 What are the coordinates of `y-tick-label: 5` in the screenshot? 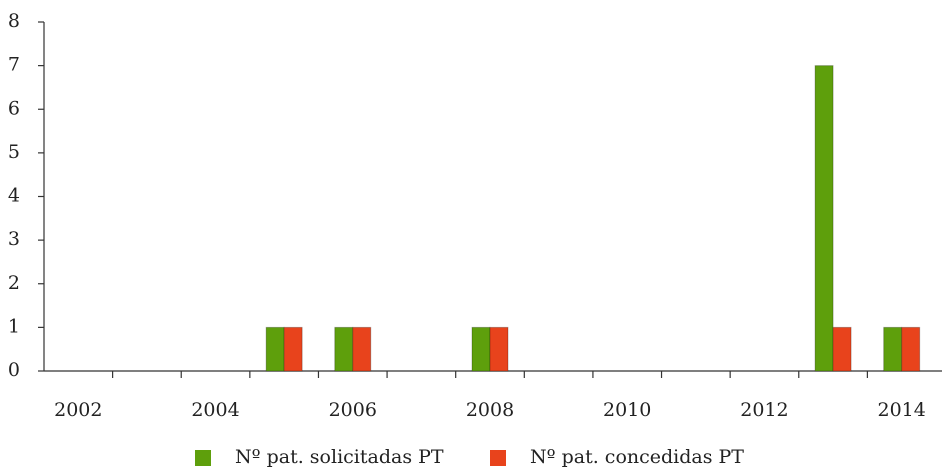 It's located at (14, 152).